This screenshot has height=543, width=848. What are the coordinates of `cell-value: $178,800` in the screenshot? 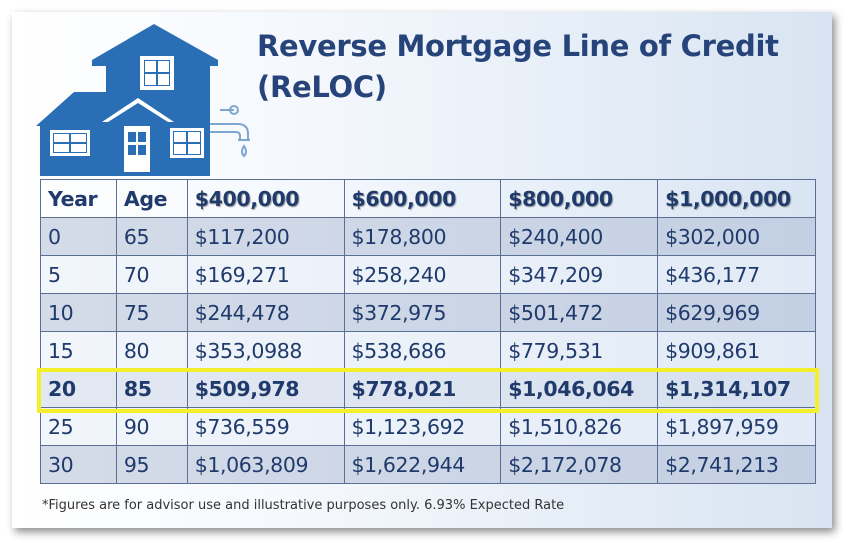 It's located at (422, 236).